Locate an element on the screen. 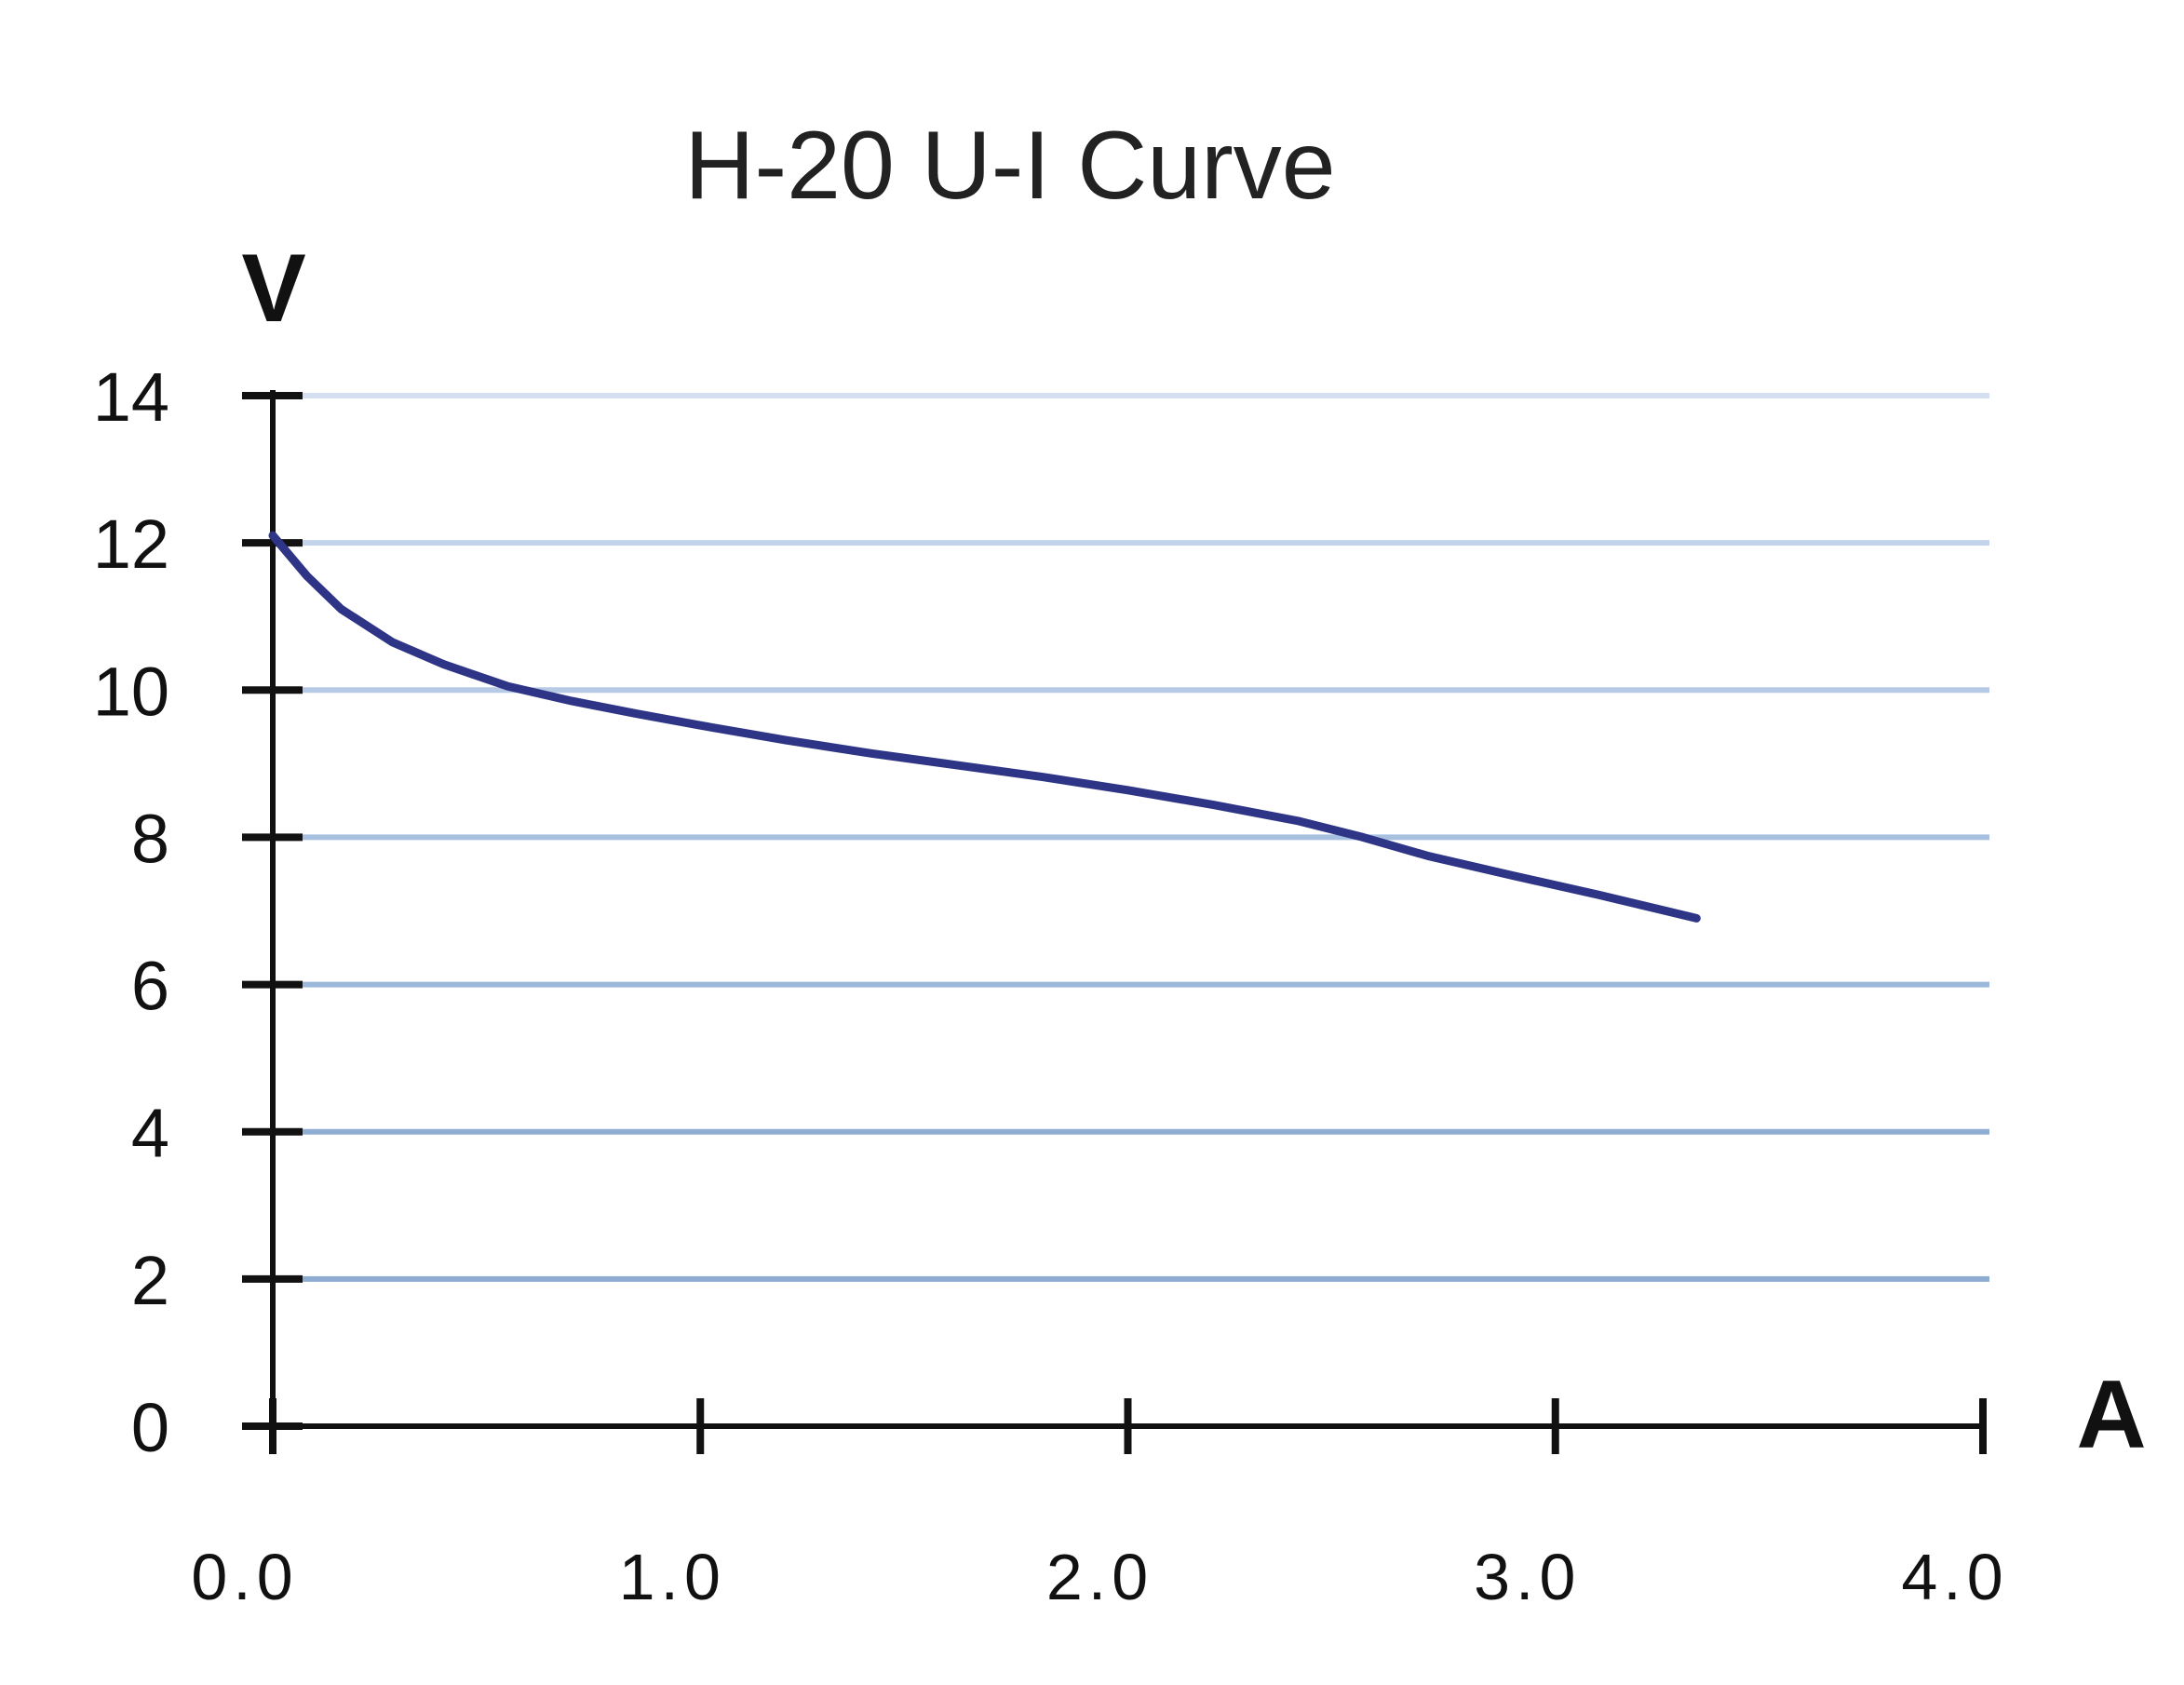 This screenshot has height=1685, width=2184. x-tick-label: 1.0 is located at coordinates (672, 1577).